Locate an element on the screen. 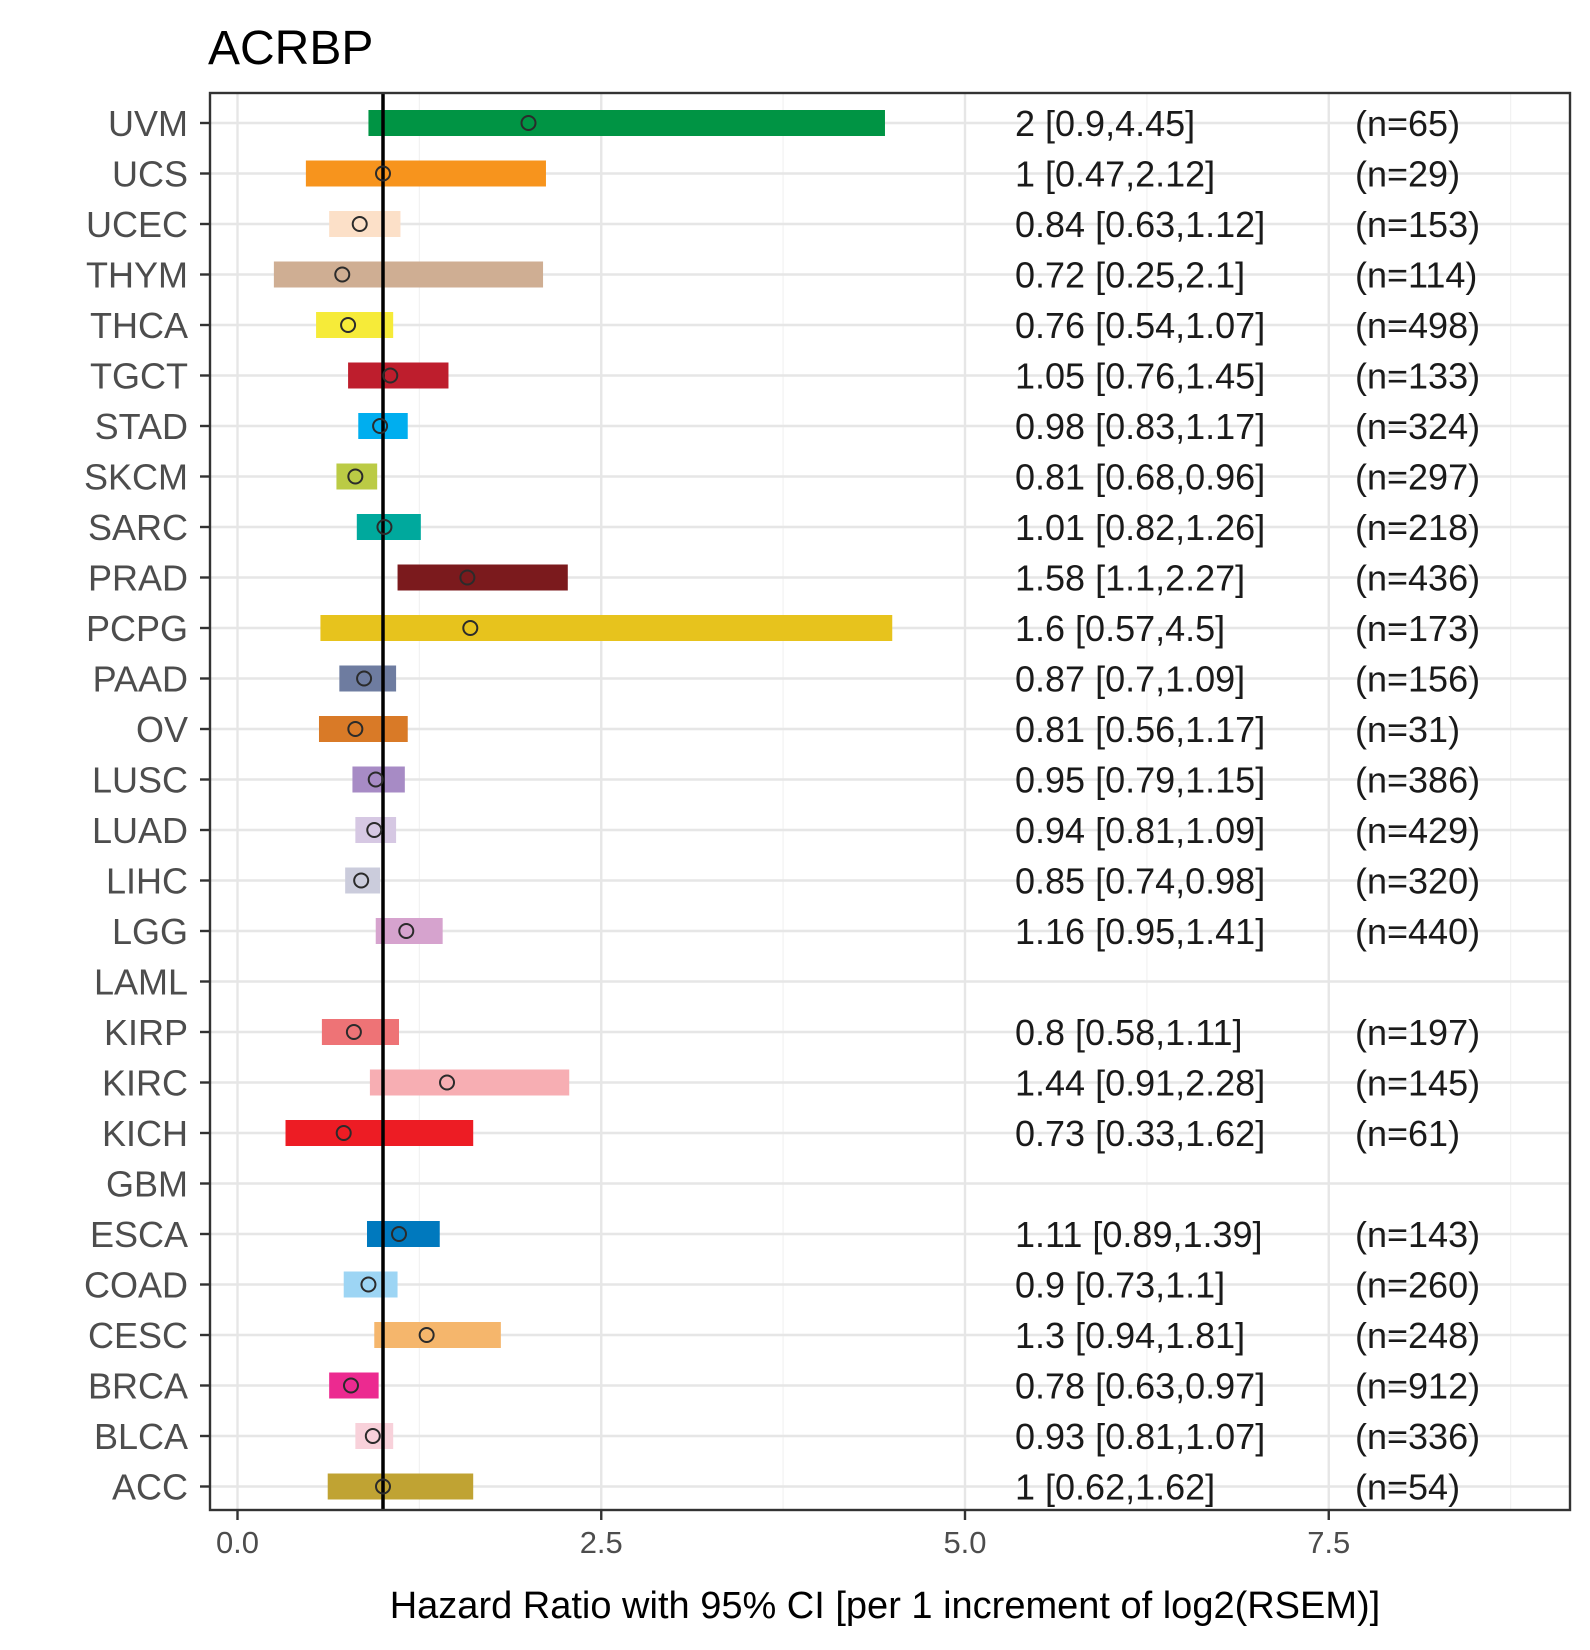  n-text: (n=336) is located at coordinates (1417, 1436).